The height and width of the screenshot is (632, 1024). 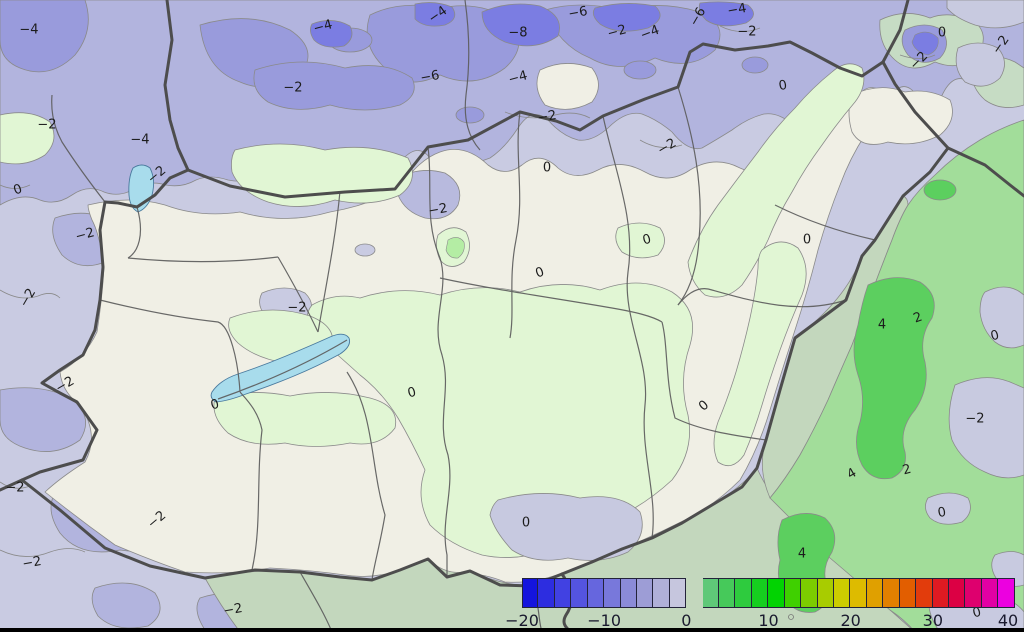 I want to click on colorbar-tick-label: 30, so click(x=933, y=620).